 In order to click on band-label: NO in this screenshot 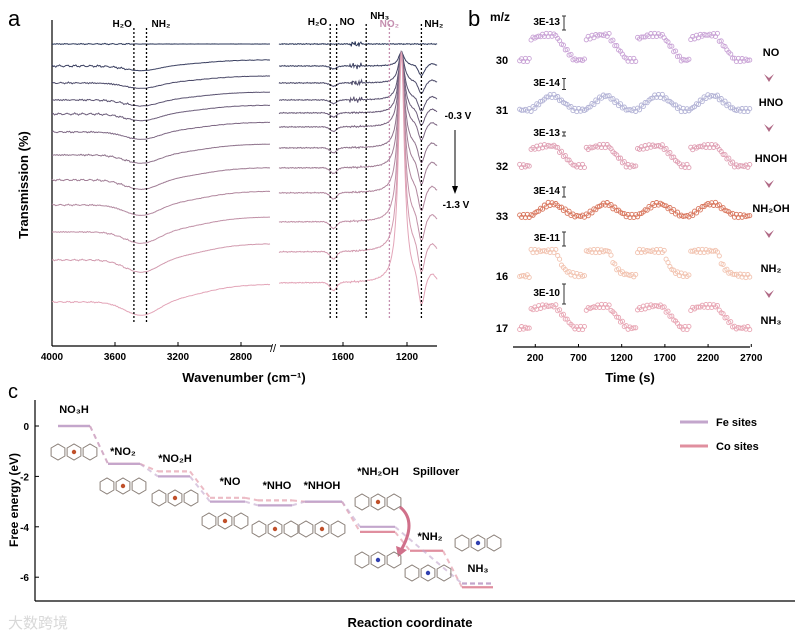, I will do `click(347, 22)`.